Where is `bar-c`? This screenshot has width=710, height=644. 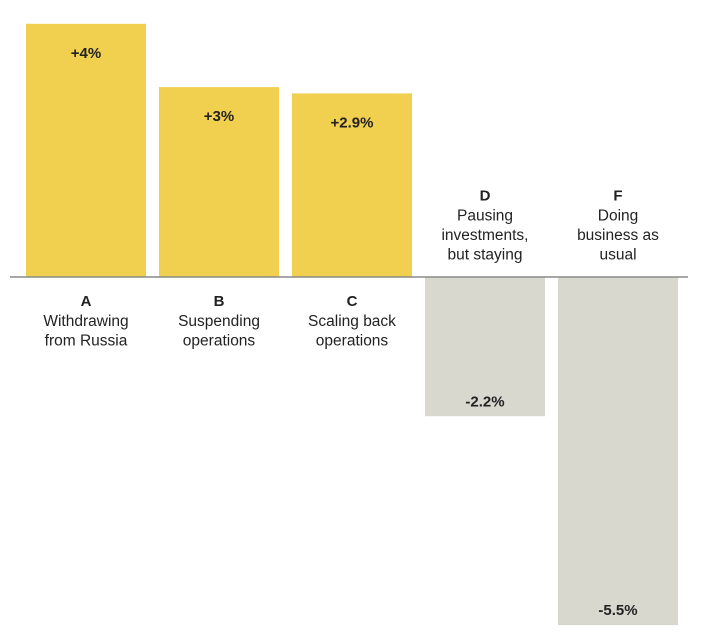 bar-c is located at coordinates (352, 185).